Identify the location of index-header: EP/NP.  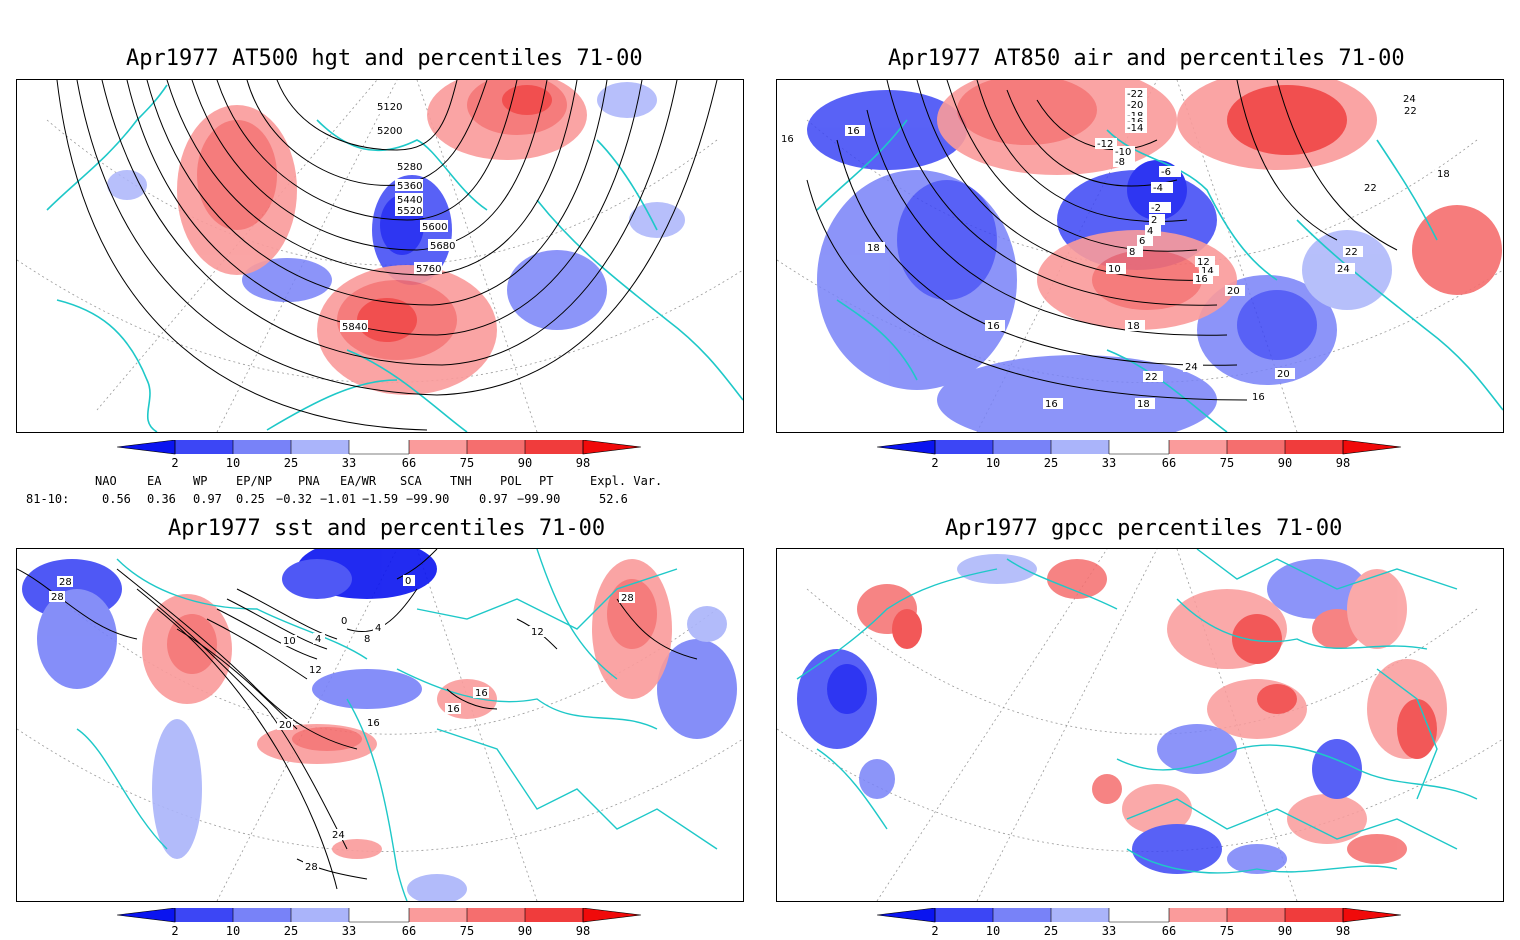
(254, 481).